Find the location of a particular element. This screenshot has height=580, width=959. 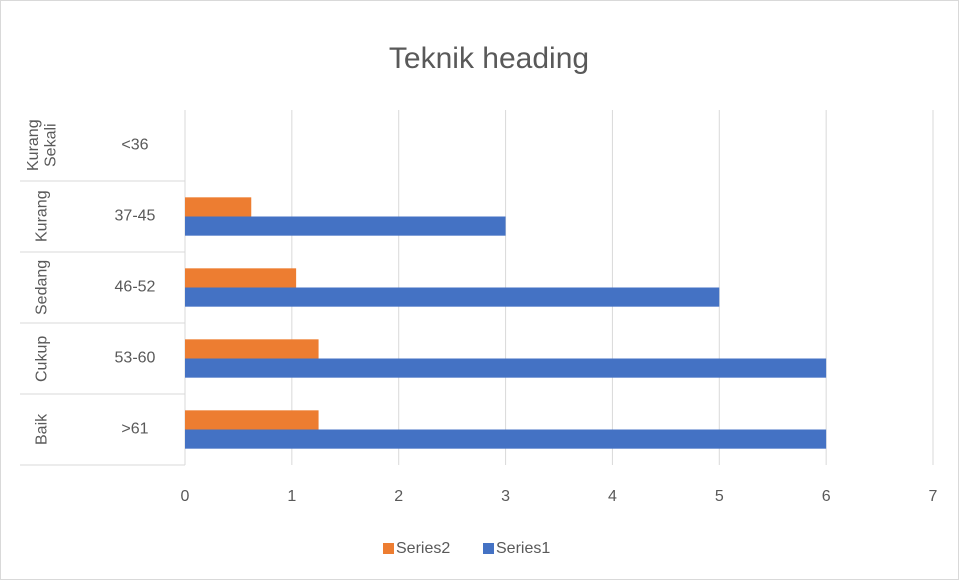

category-group-label: Kurang is located at coordinates (42, 216).